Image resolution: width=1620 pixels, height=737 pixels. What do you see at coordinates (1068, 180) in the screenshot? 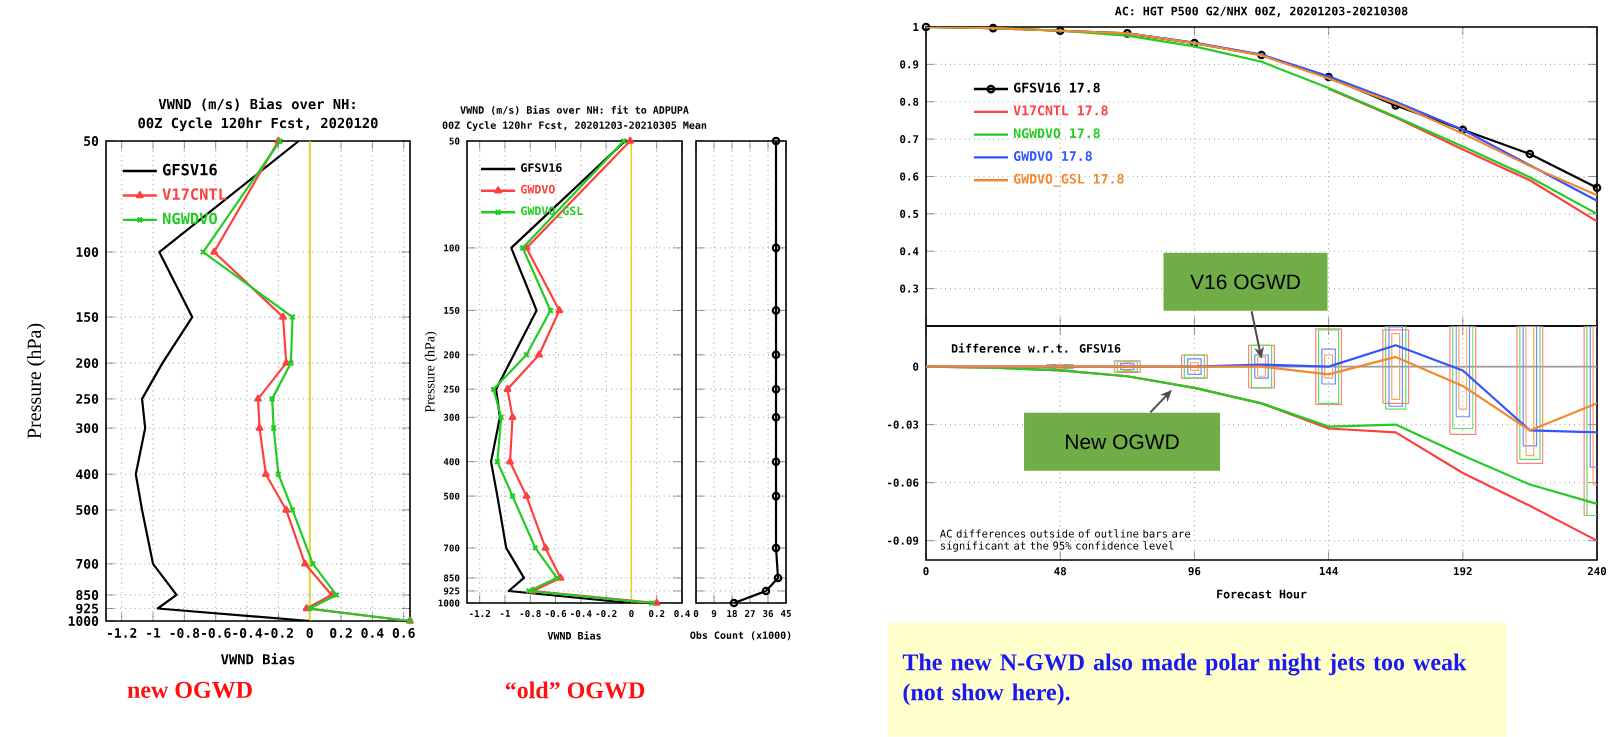
I see `legend-label: GWDVO_GSL 17.8` at bounding box center [1068, 180].